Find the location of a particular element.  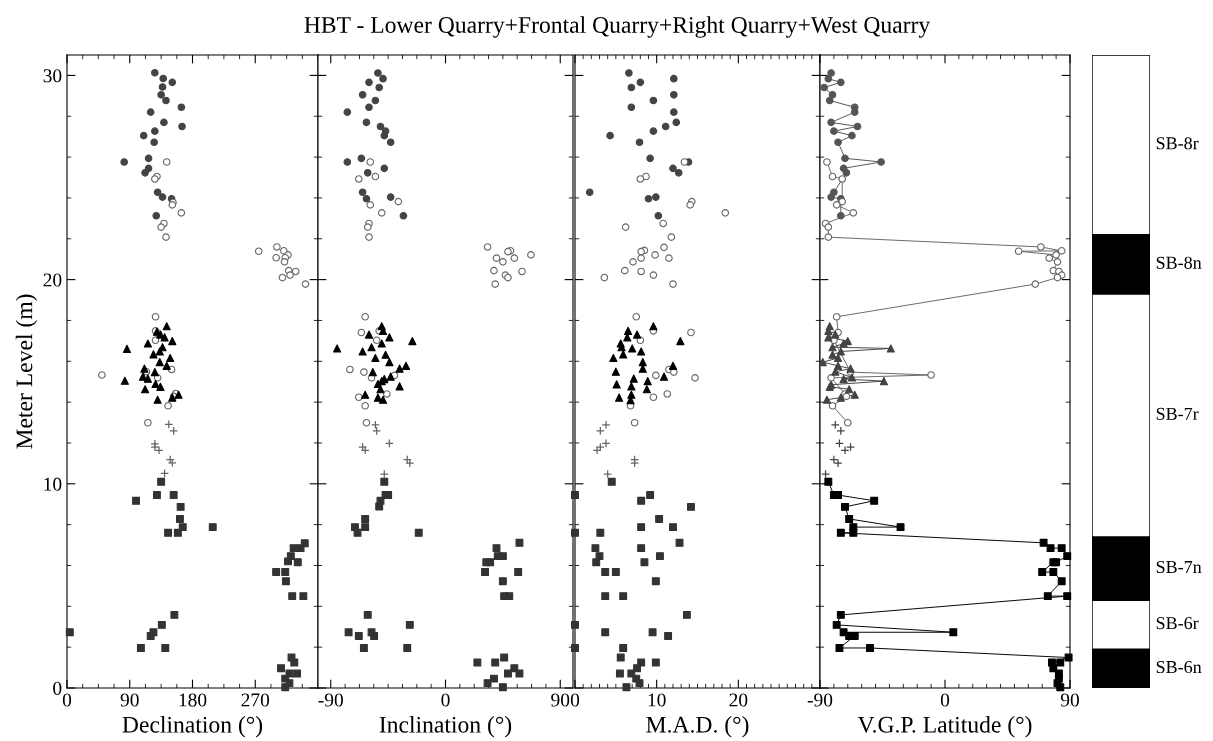

series-label: SB-7n is located at coordinates (1179, 567).